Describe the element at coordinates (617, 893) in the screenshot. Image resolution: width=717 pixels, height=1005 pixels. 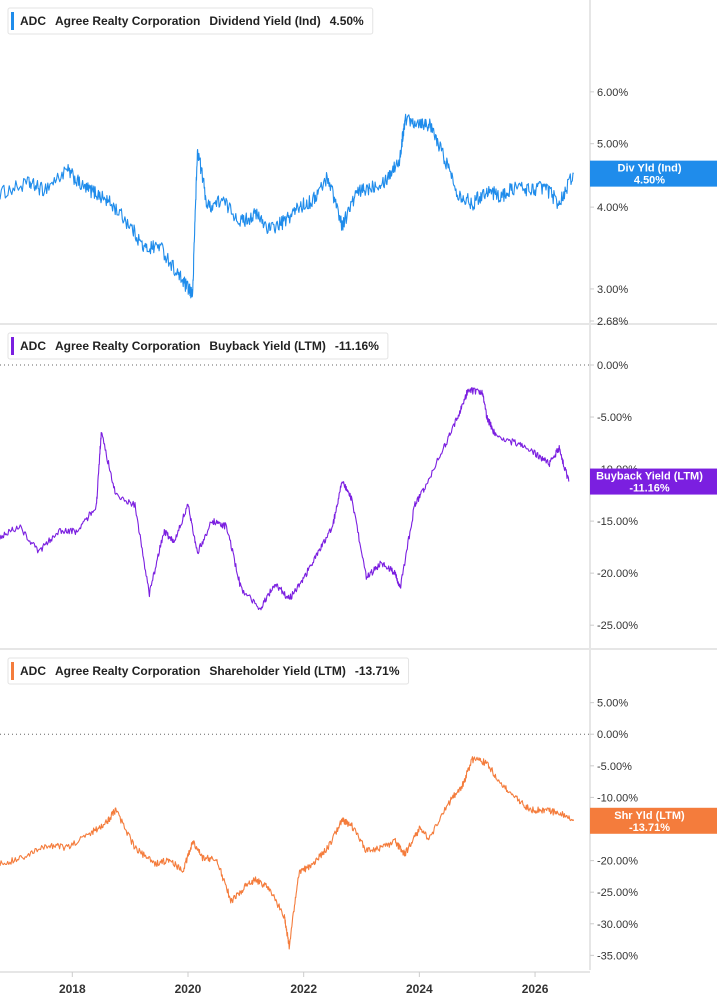
I see `y-tick-label: -25.00%` at that location.